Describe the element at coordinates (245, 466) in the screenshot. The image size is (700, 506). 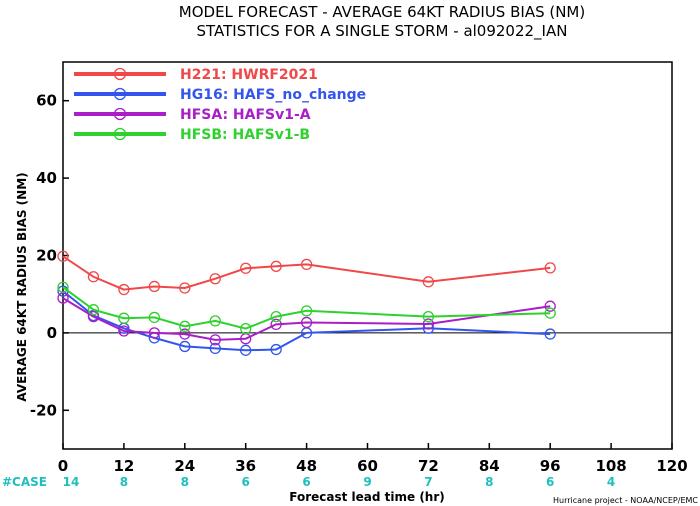
I see `x-tick-label: 36` at that location.